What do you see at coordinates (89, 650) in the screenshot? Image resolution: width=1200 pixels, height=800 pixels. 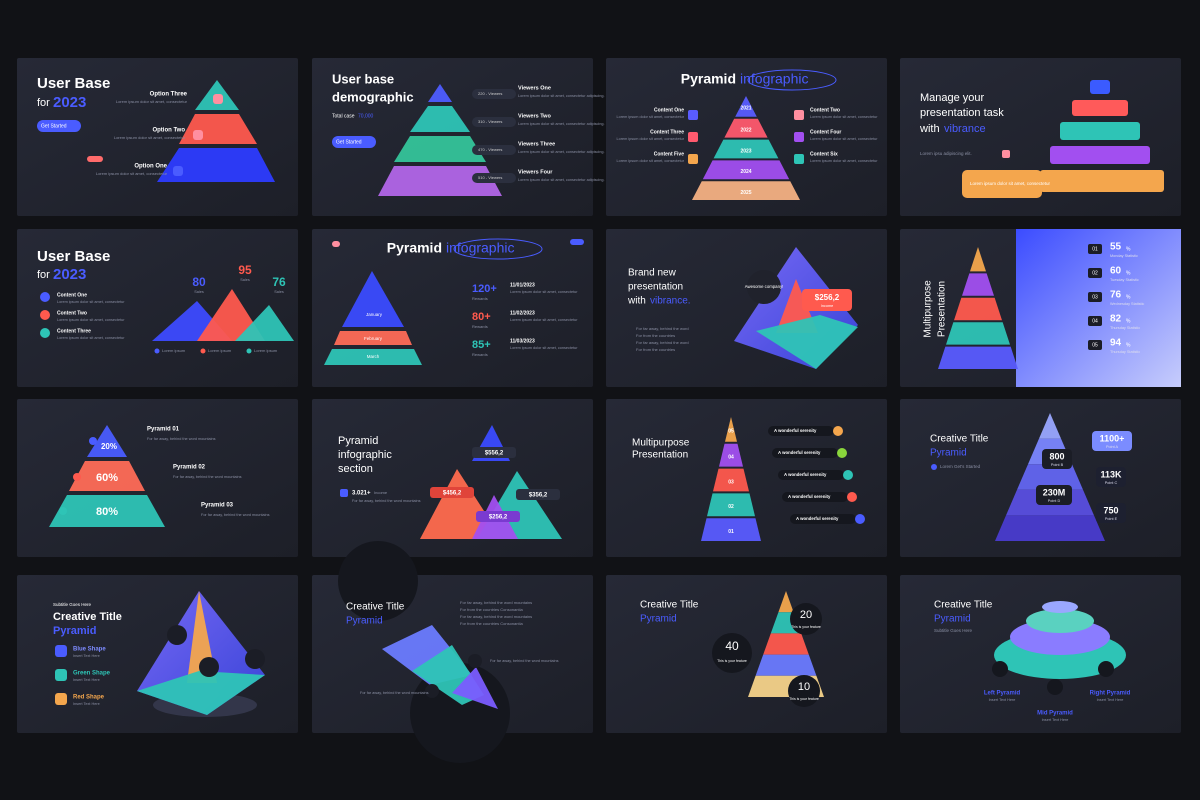 I see `items: Blue Shape` at bounding box center [89, 650].